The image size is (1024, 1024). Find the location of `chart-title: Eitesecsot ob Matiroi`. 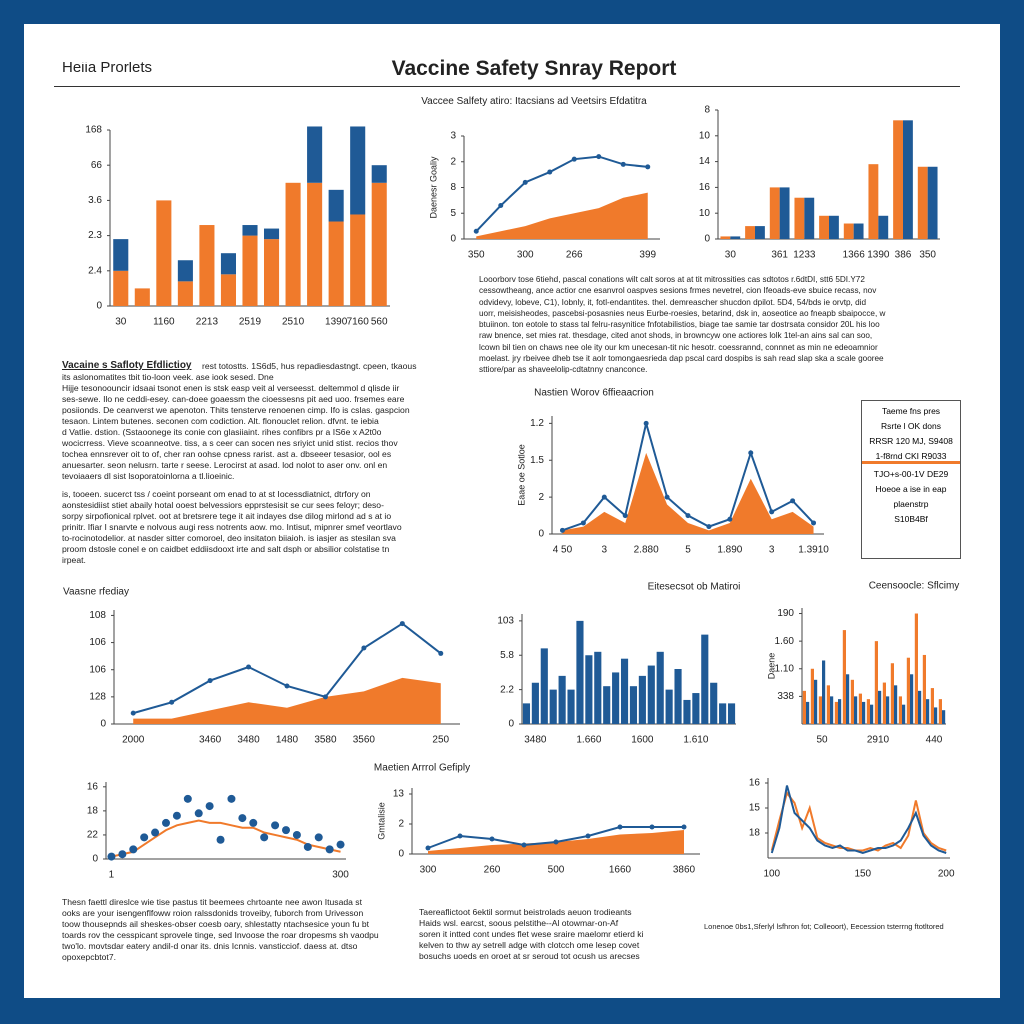

chart-title: Eitesecsot ob Matiroi is located at coordinates (694, 587).